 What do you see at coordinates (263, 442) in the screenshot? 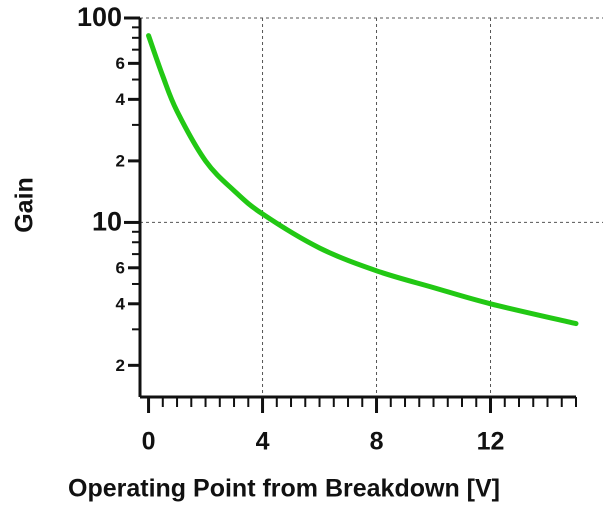
I see `x-tick-label: 4` at bounding box center [263, 442].